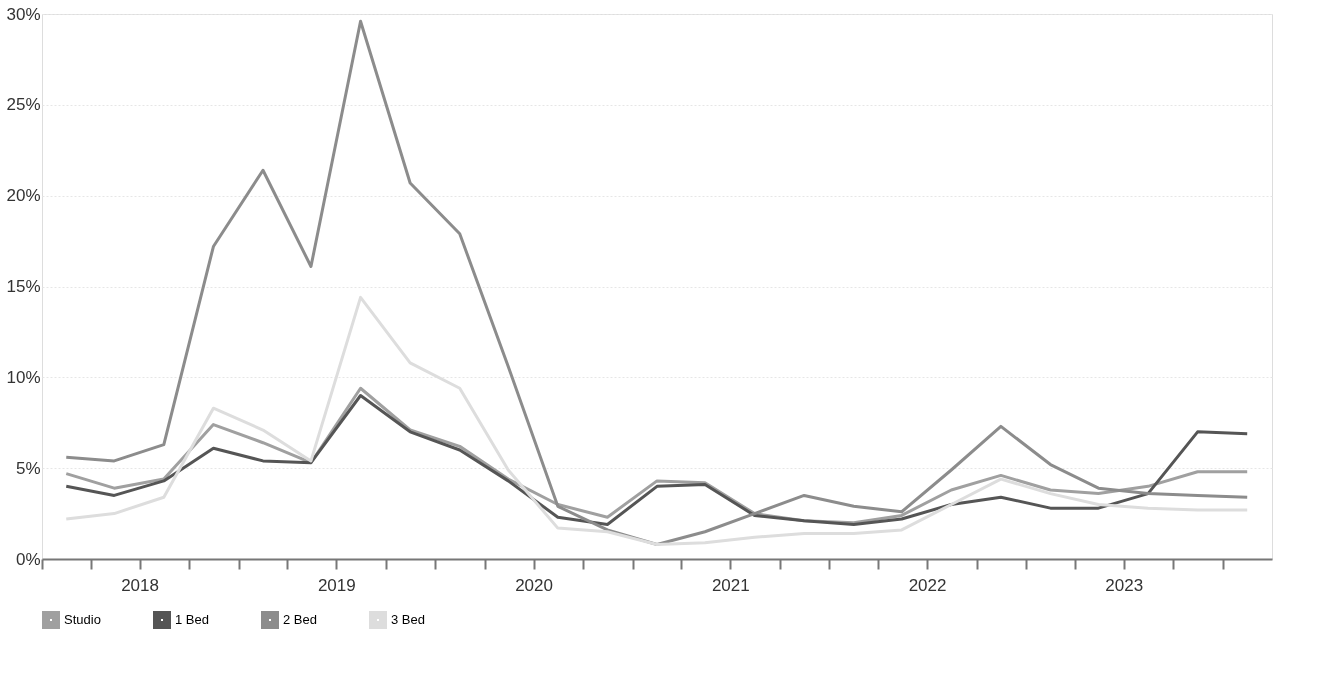 This screenshot has height=681, width=1321. Describe the element at coordinates (927, 585) in the screenshot. I see `x-tick-label: 2022` at that location.